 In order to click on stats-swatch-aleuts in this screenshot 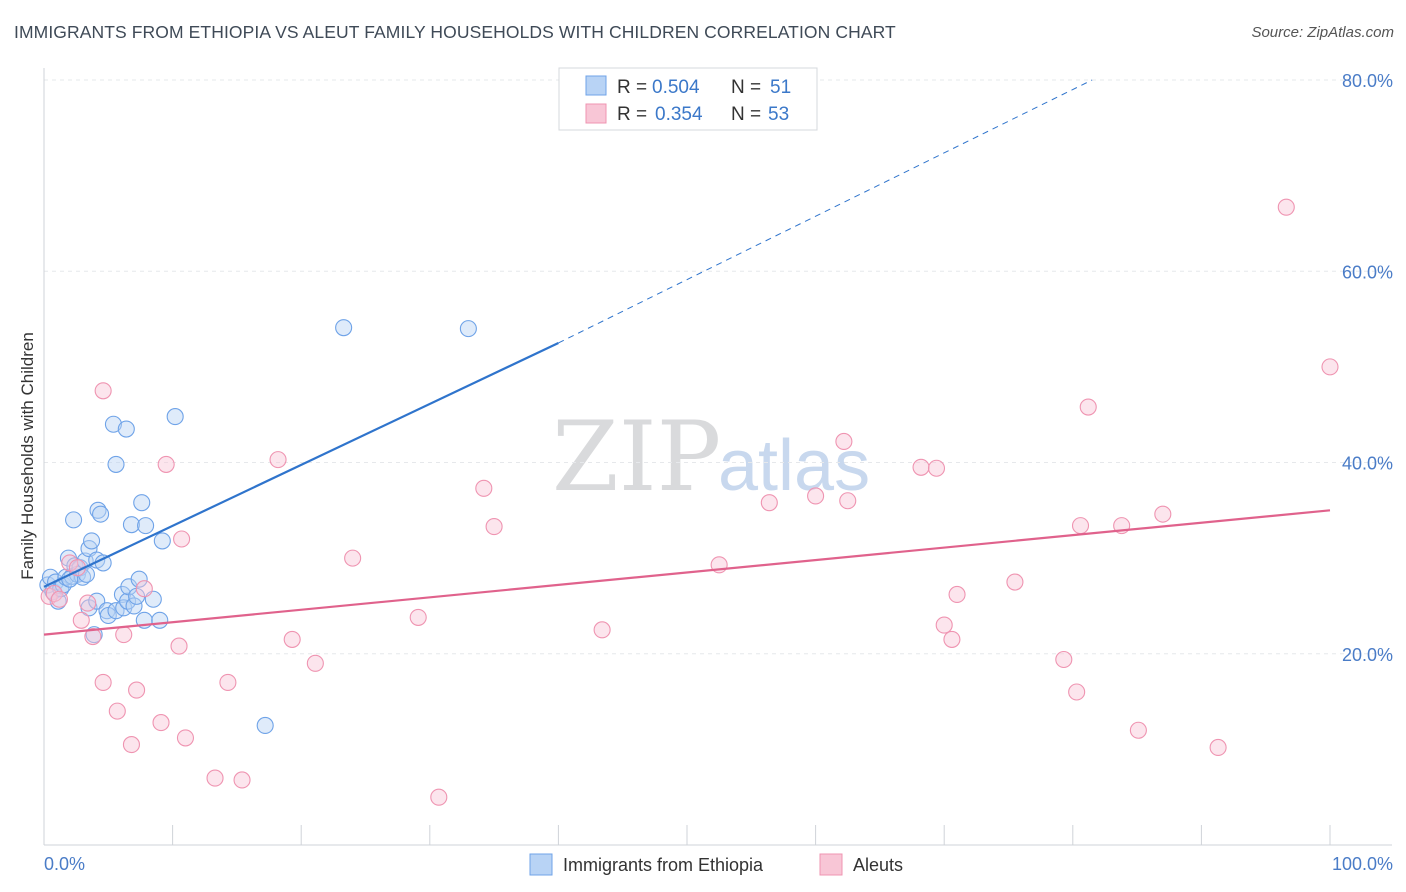, I will do `click(596, 113)`.